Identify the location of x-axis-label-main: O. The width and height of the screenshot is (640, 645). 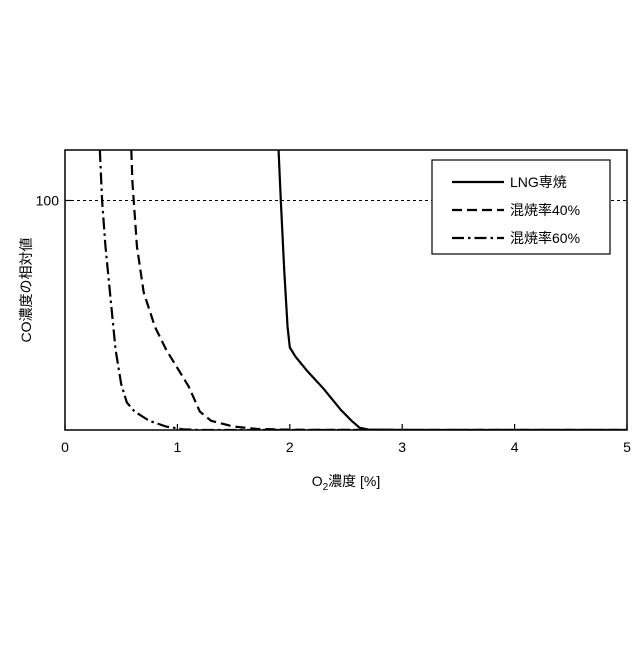
(317, 481).